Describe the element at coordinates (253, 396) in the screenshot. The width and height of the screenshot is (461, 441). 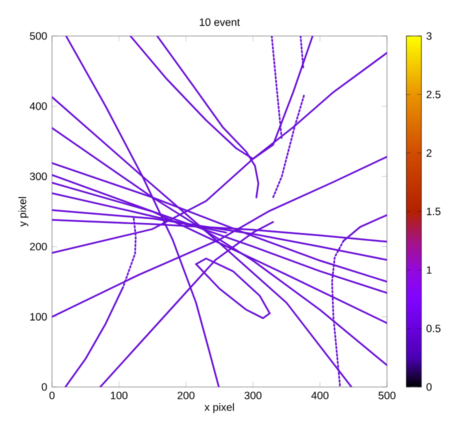
I see `x-tick-label: 300` at that location.